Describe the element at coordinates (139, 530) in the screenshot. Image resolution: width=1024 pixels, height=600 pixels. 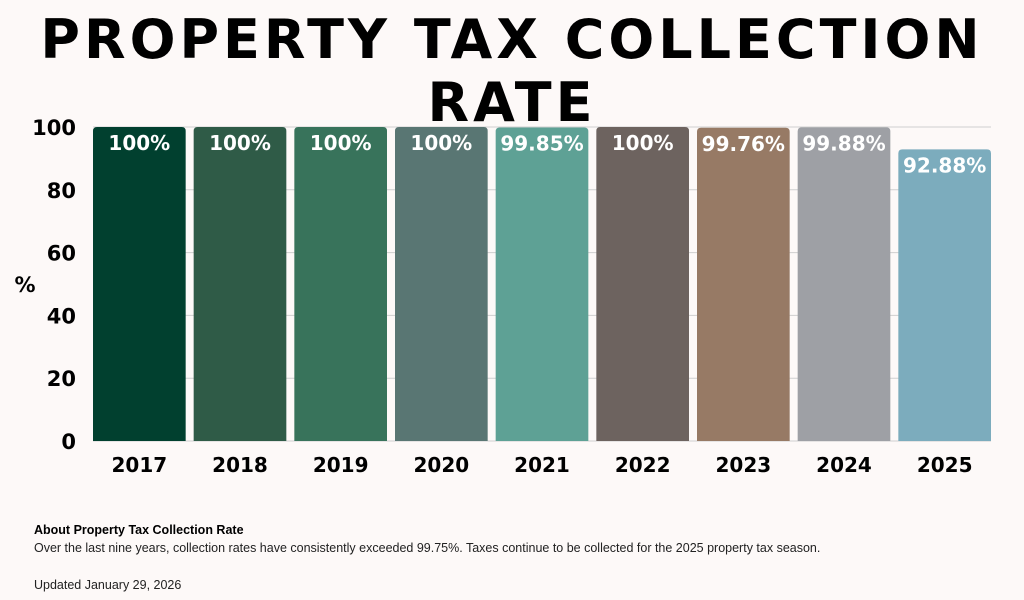
I see `about-heading: About Property Tax Collection Rate` at that location.